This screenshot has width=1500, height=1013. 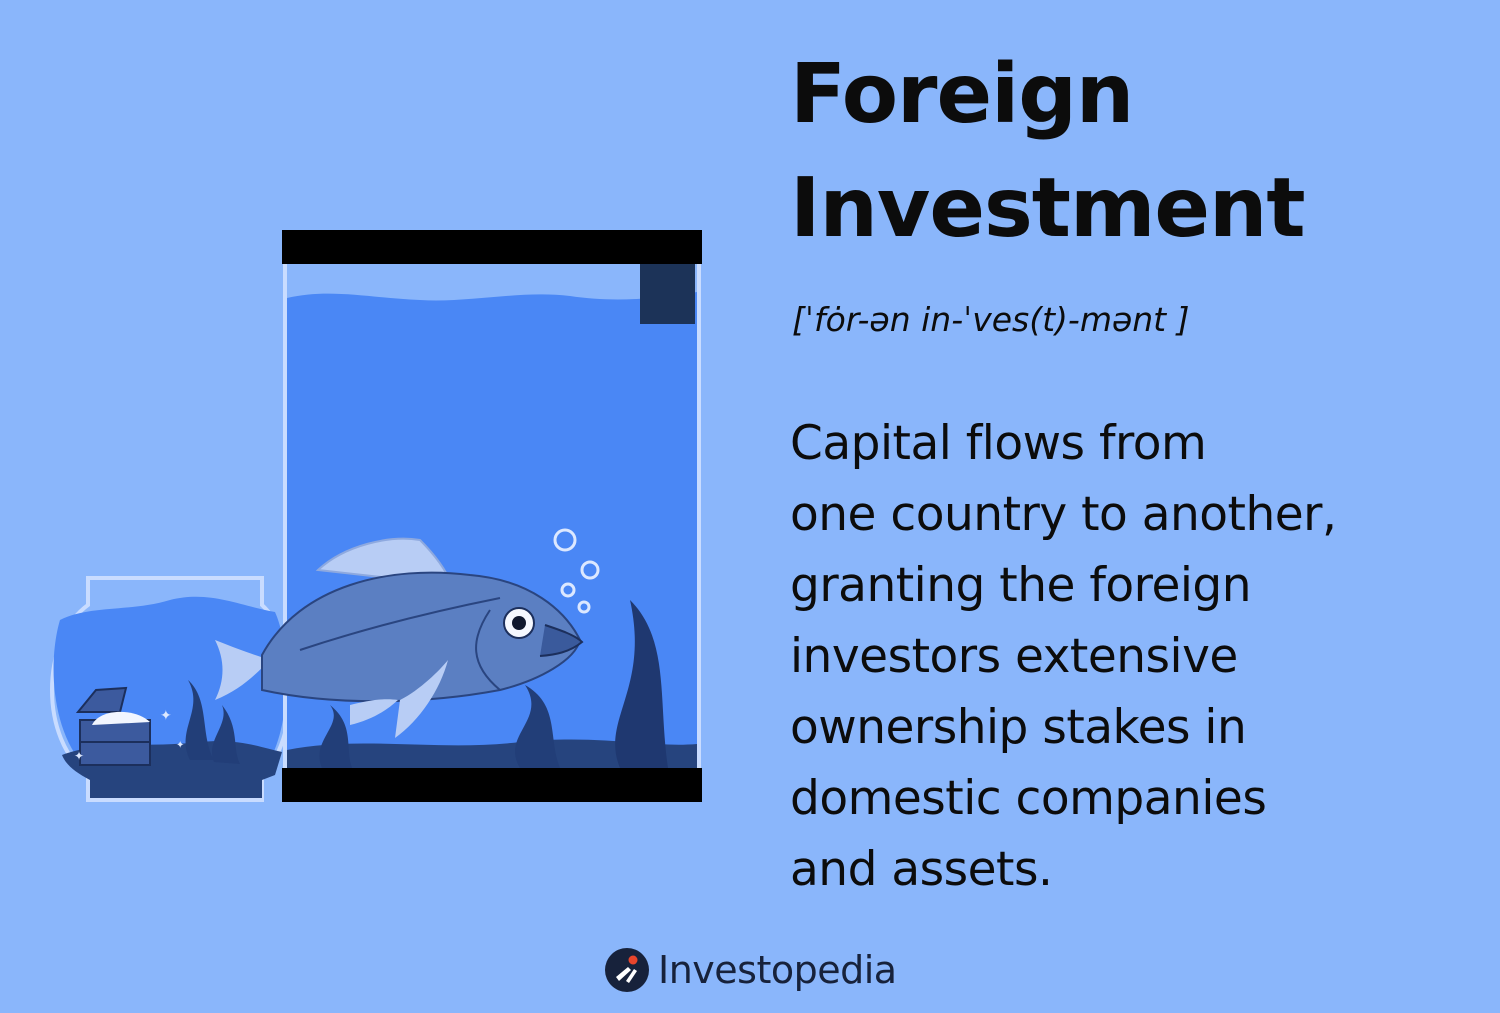 I want to click on title-line: Foreign, so click(x=962, y=94).